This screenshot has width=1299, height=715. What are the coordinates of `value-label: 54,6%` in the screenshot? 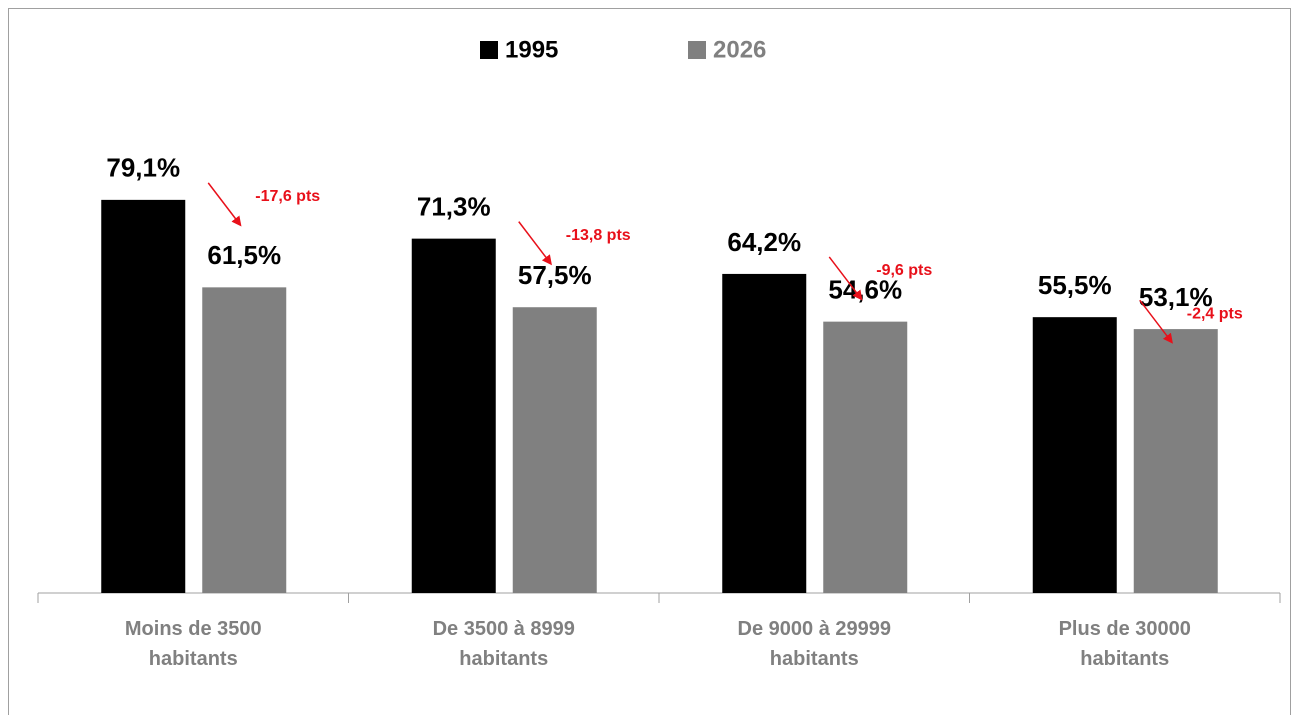 It's located at (865, 290).